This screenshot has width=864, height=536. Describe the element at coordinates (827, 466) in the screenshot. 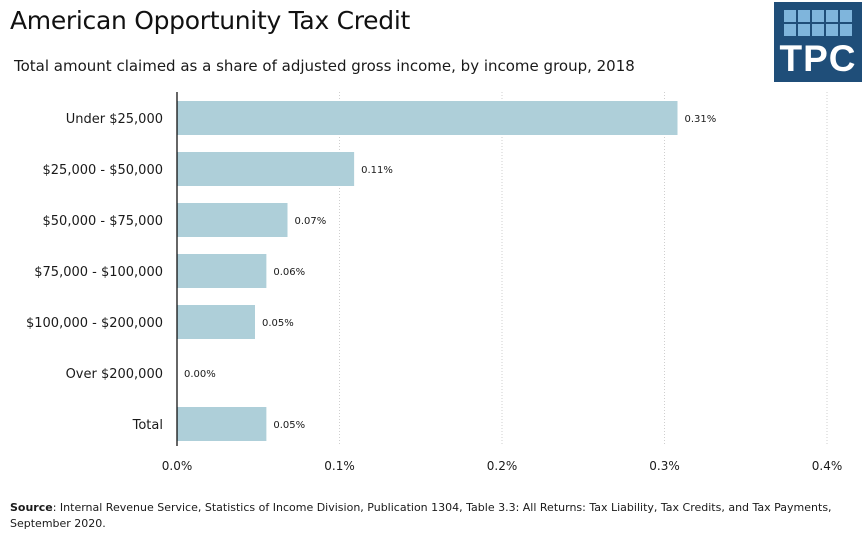

I see `x-tick-label: 0.4%` at that location.